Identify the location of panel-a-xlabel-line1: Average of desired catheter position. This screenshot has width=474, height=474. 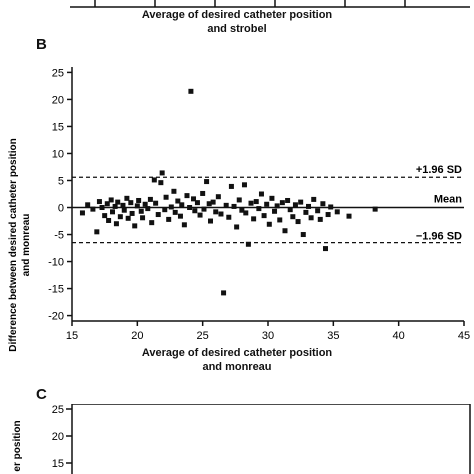
(237, 15).